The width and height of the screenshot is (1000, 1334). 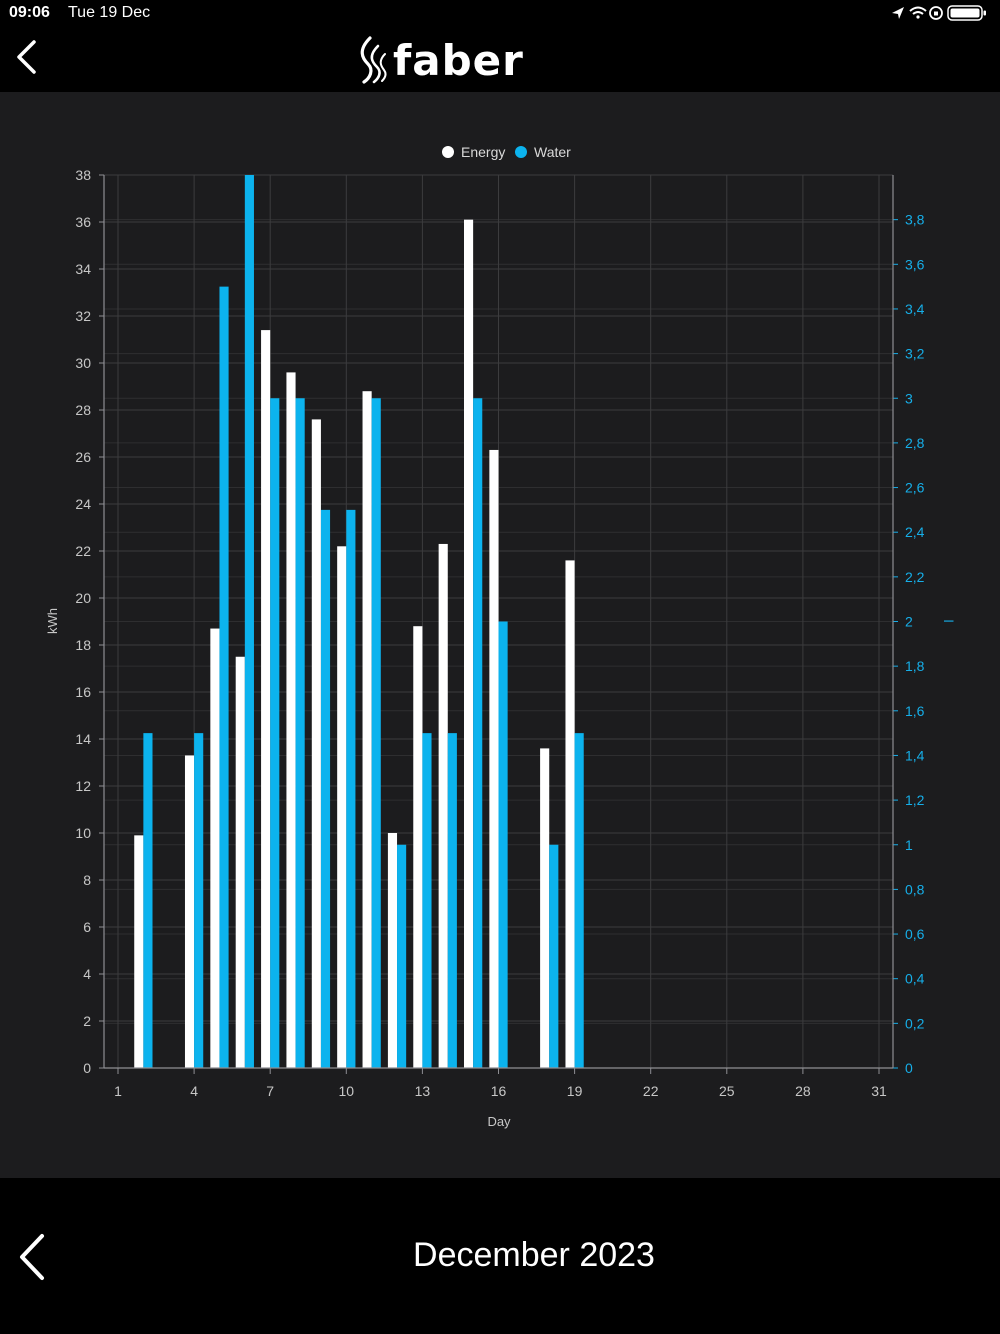 What do you see at coordinates (83, 833) in the screenshot?
I see `y-left-tick-label: 10` at bounding box center [83, 833].